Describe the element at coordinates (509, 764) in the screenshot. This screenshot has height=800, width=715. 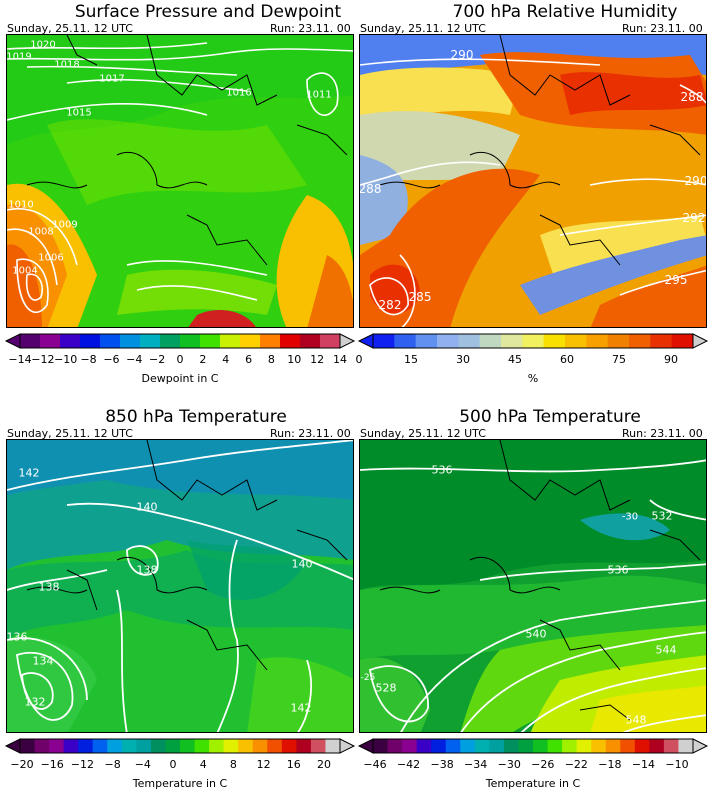
I see `colorbar-tick-label: −30` at that location.